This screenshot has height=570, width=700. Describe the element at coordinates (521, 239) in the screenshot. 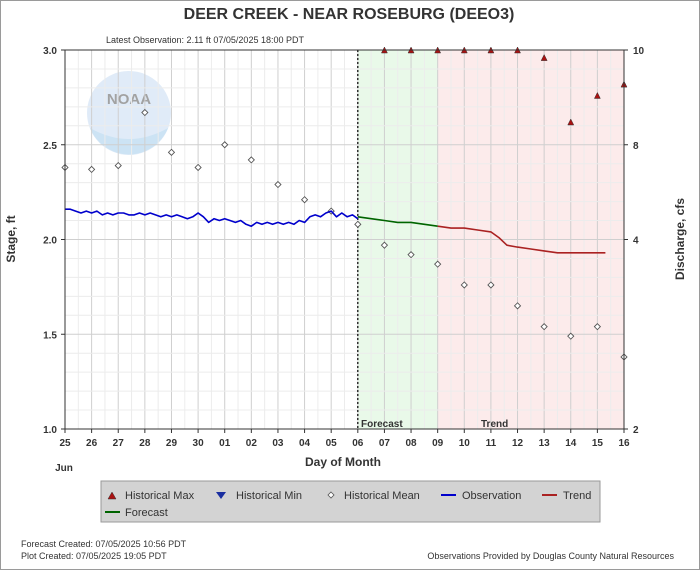

I see `series-trend-line` at that location.